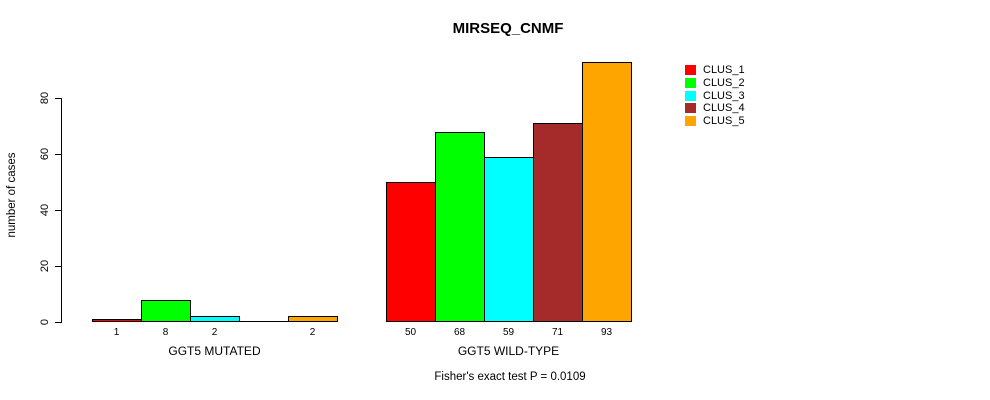 Image resolution: width=990 pixels, height=400 pixels. What do you see at coordinates (45, 266) in the screenshot?
I see `y-axis-tick-label: 20` at bounding box center [45, 266].